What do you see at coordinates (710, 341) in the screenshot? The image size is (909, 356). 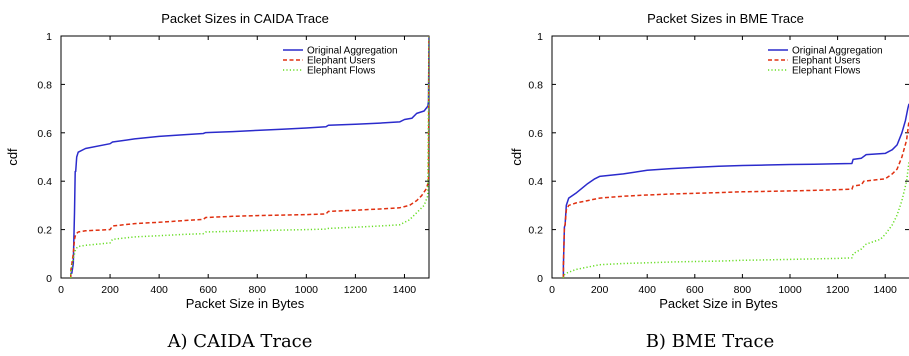 I see `caption-bme: B) BME Trace` at bounding box center [710, 341].